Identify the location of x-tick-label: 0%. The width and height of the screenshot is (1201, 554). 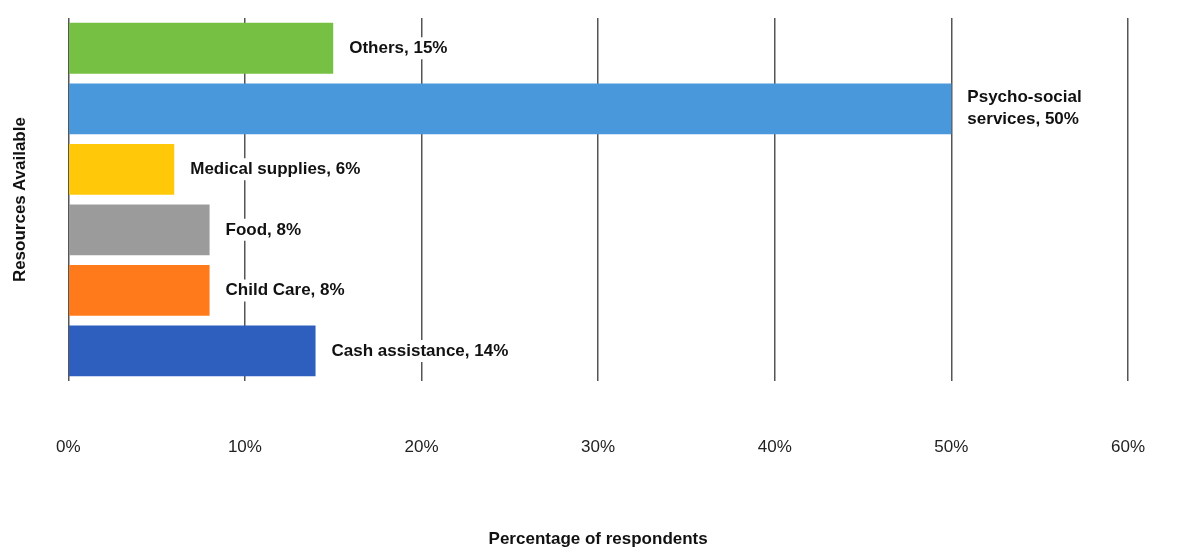
(68, 447).